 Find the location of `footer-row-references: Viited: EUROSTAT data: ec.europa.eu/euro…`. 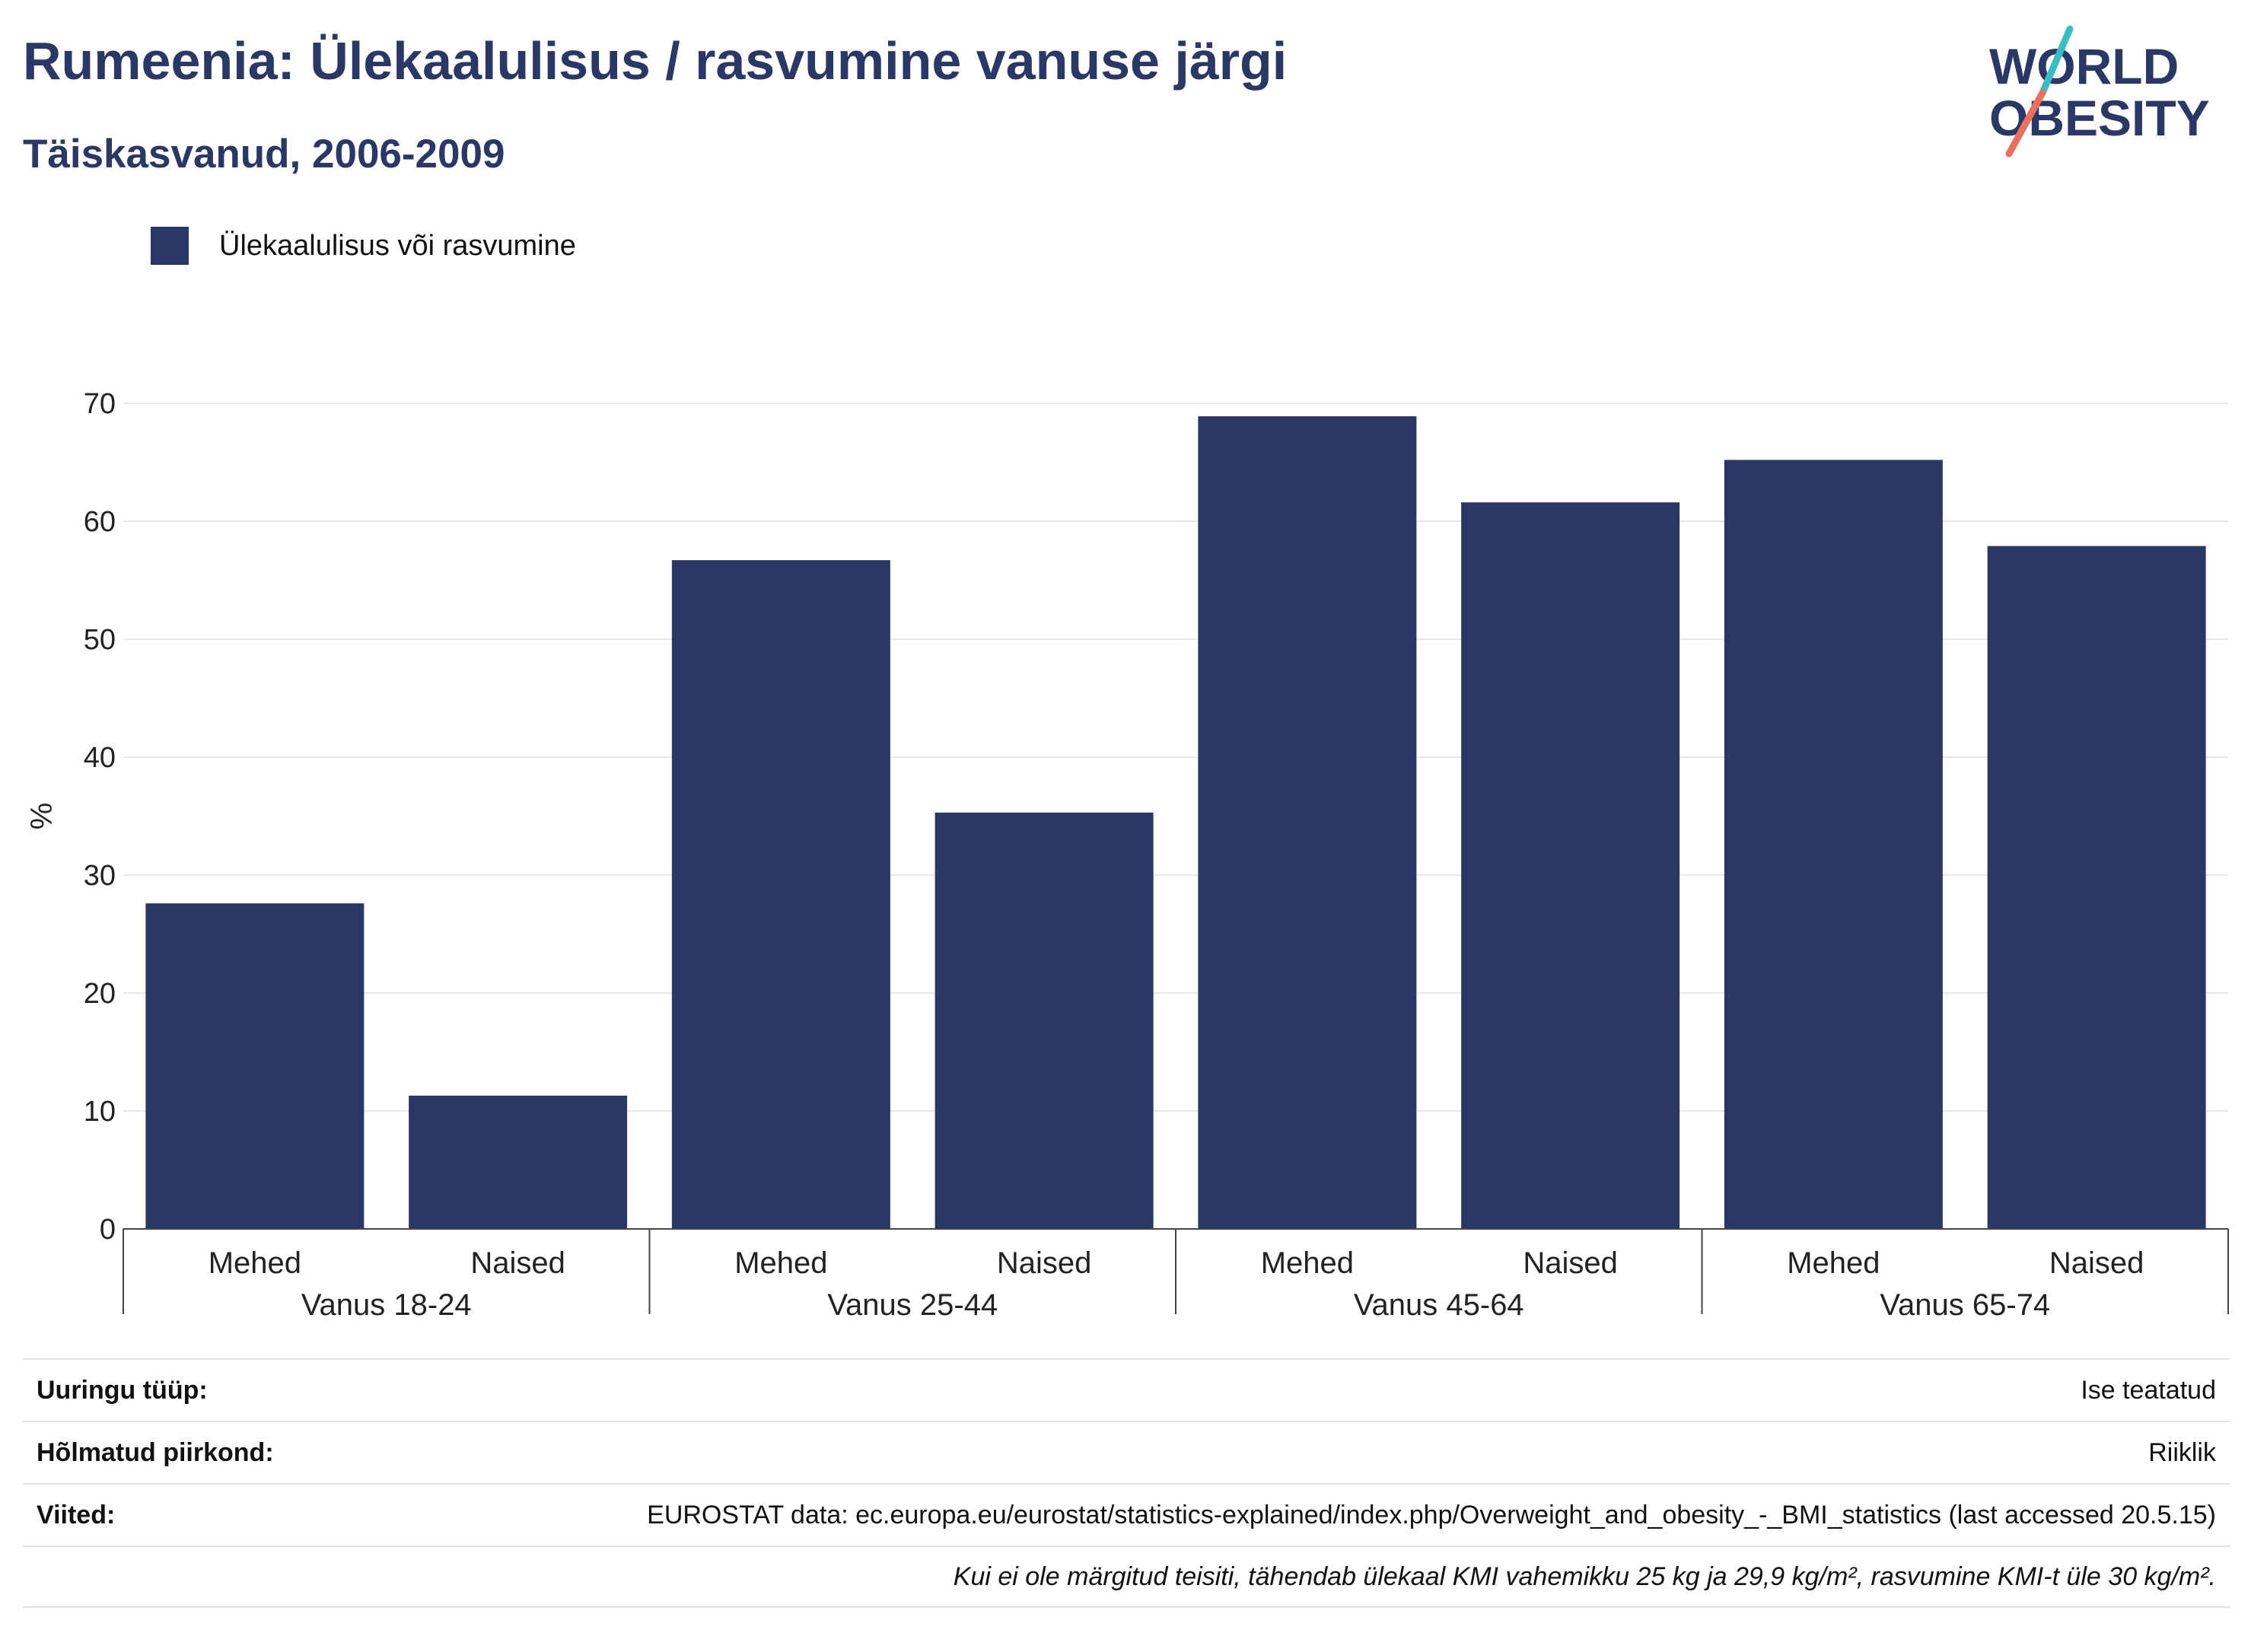

footer-row-references: Viited: EUROSTAT data: ec.europa.eu/euro… is located at coordinates (1126, 1514).